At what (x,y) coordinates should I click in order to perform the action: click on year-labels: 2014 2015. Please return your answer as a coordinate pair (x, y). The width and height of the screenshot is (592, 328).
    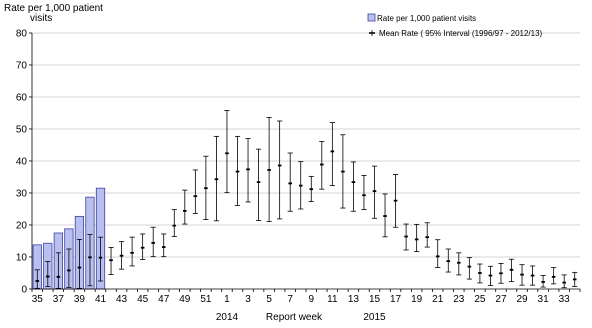
    Looking at the image, I should click on (301, 317).